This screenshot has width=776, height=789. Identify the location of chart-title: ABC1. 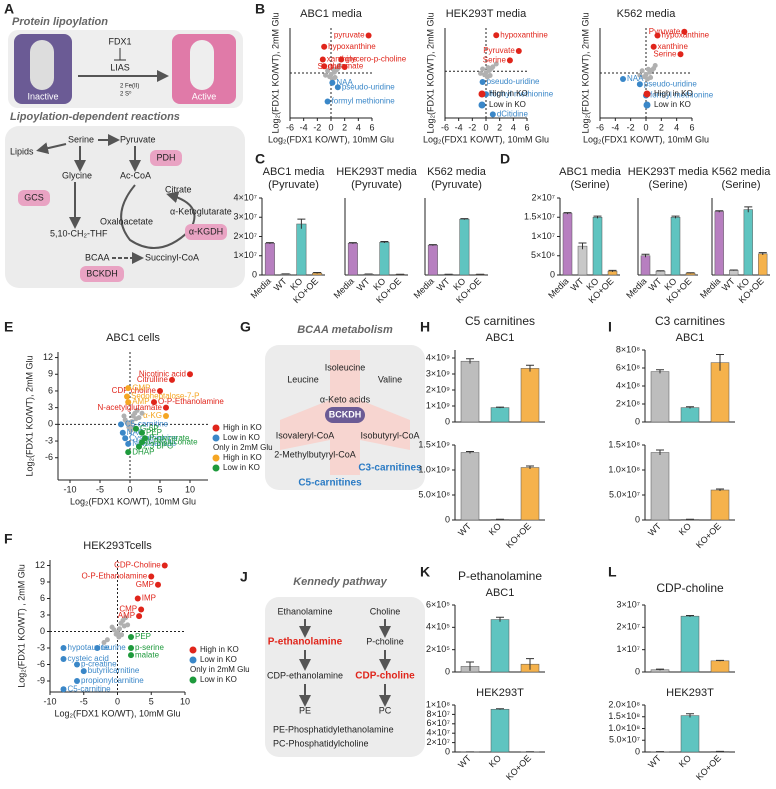
(690, 338).